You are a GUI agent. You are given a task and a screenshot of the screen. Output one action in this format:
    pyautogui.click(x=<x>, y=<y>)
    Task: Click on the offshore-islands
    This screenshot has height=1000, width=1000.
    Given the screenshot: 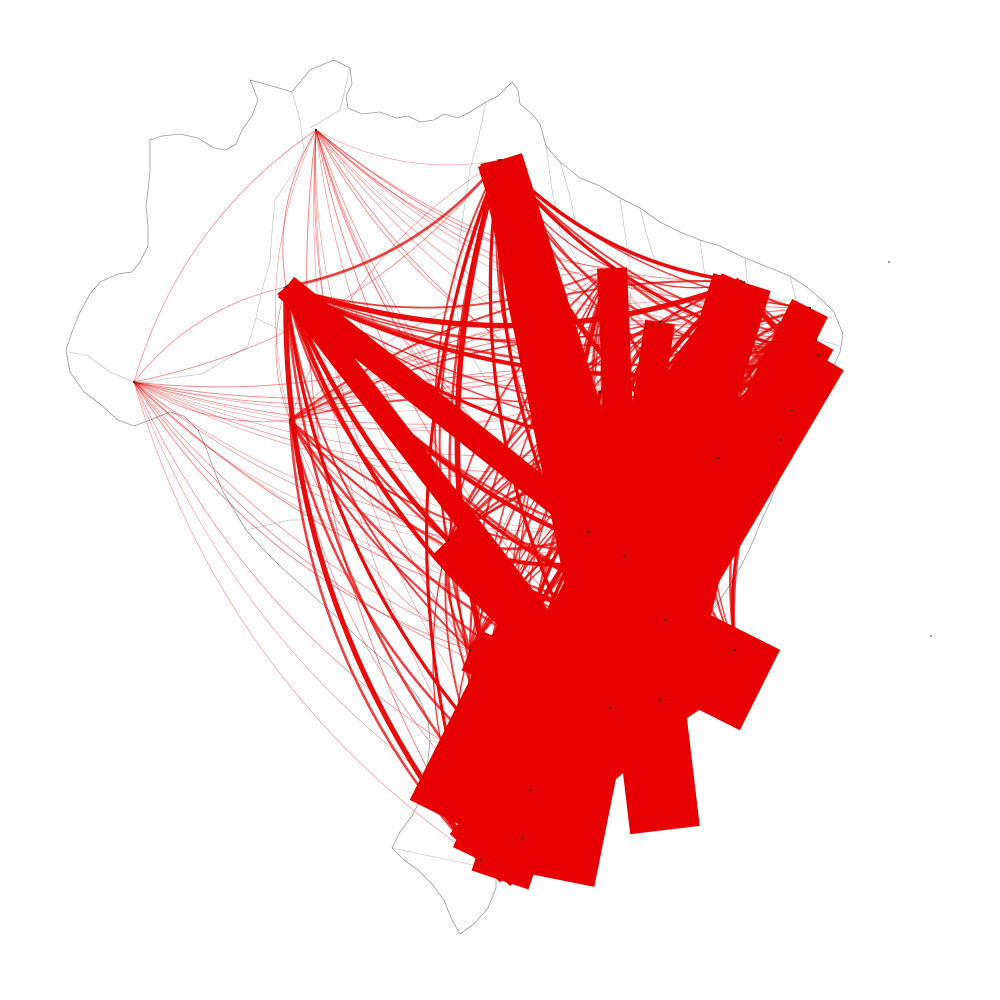 What is the action you would take?
    pyautogui.click(x=910, y=449)
    